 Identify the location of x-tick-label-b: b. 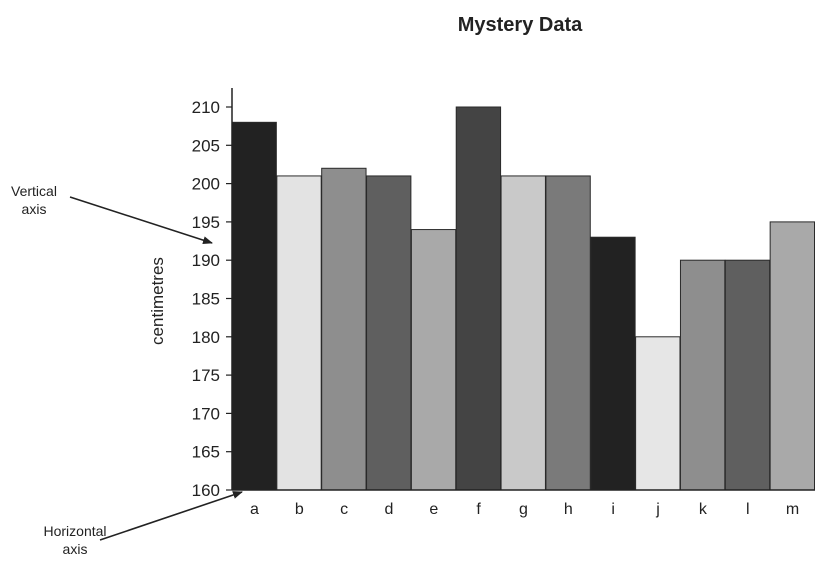
(299, 509).